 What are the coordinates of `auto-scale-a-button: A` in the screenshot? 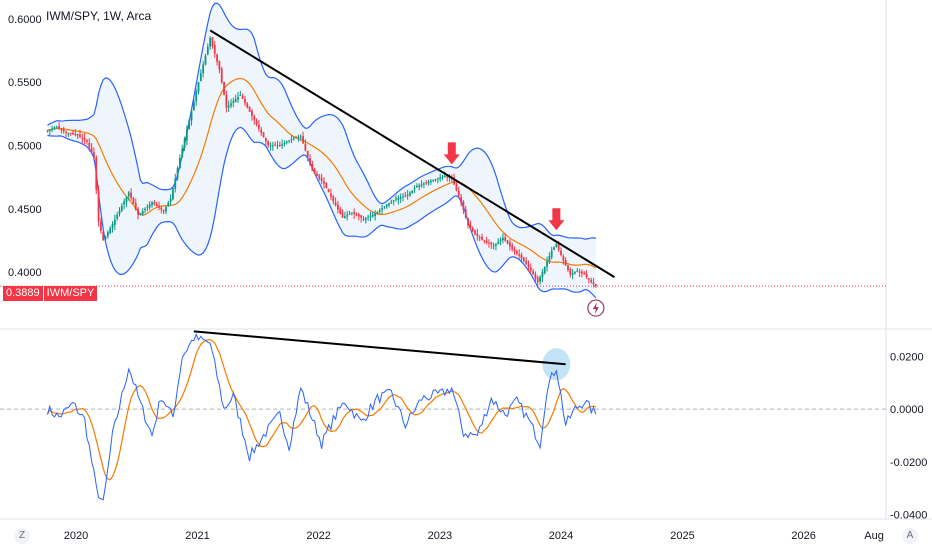 It's located at (910, 536).